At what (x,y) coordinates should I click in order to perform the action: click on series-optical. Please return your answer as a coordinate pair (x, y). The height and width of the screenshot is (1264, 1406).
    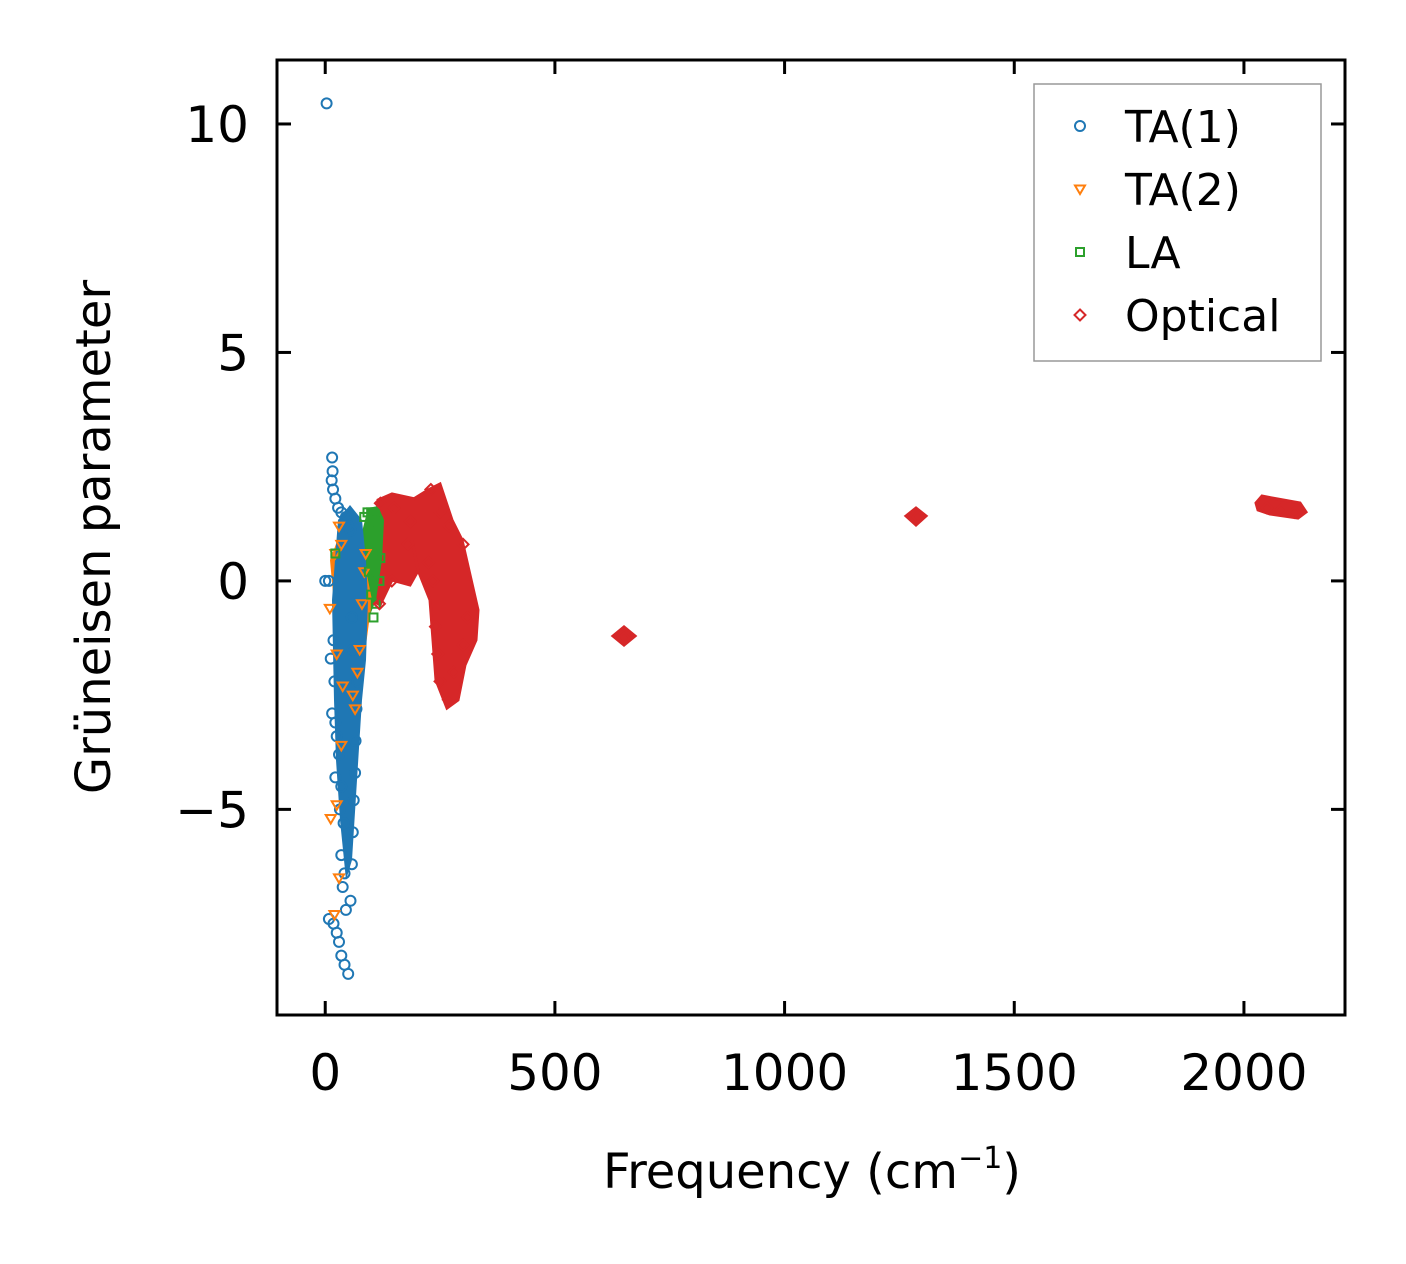
    Looking at the image, I should click on (837, 594).